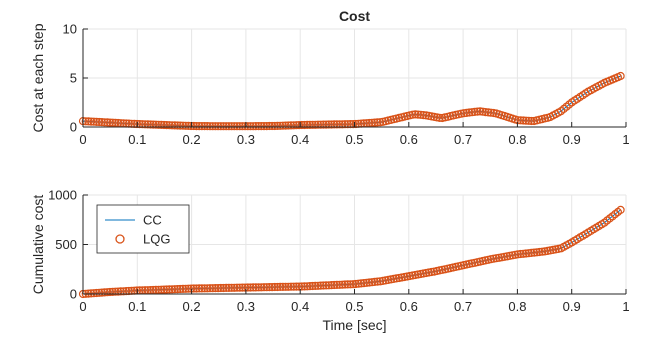  I want to click on x-tick-label: 0.3, so click(246, 306).